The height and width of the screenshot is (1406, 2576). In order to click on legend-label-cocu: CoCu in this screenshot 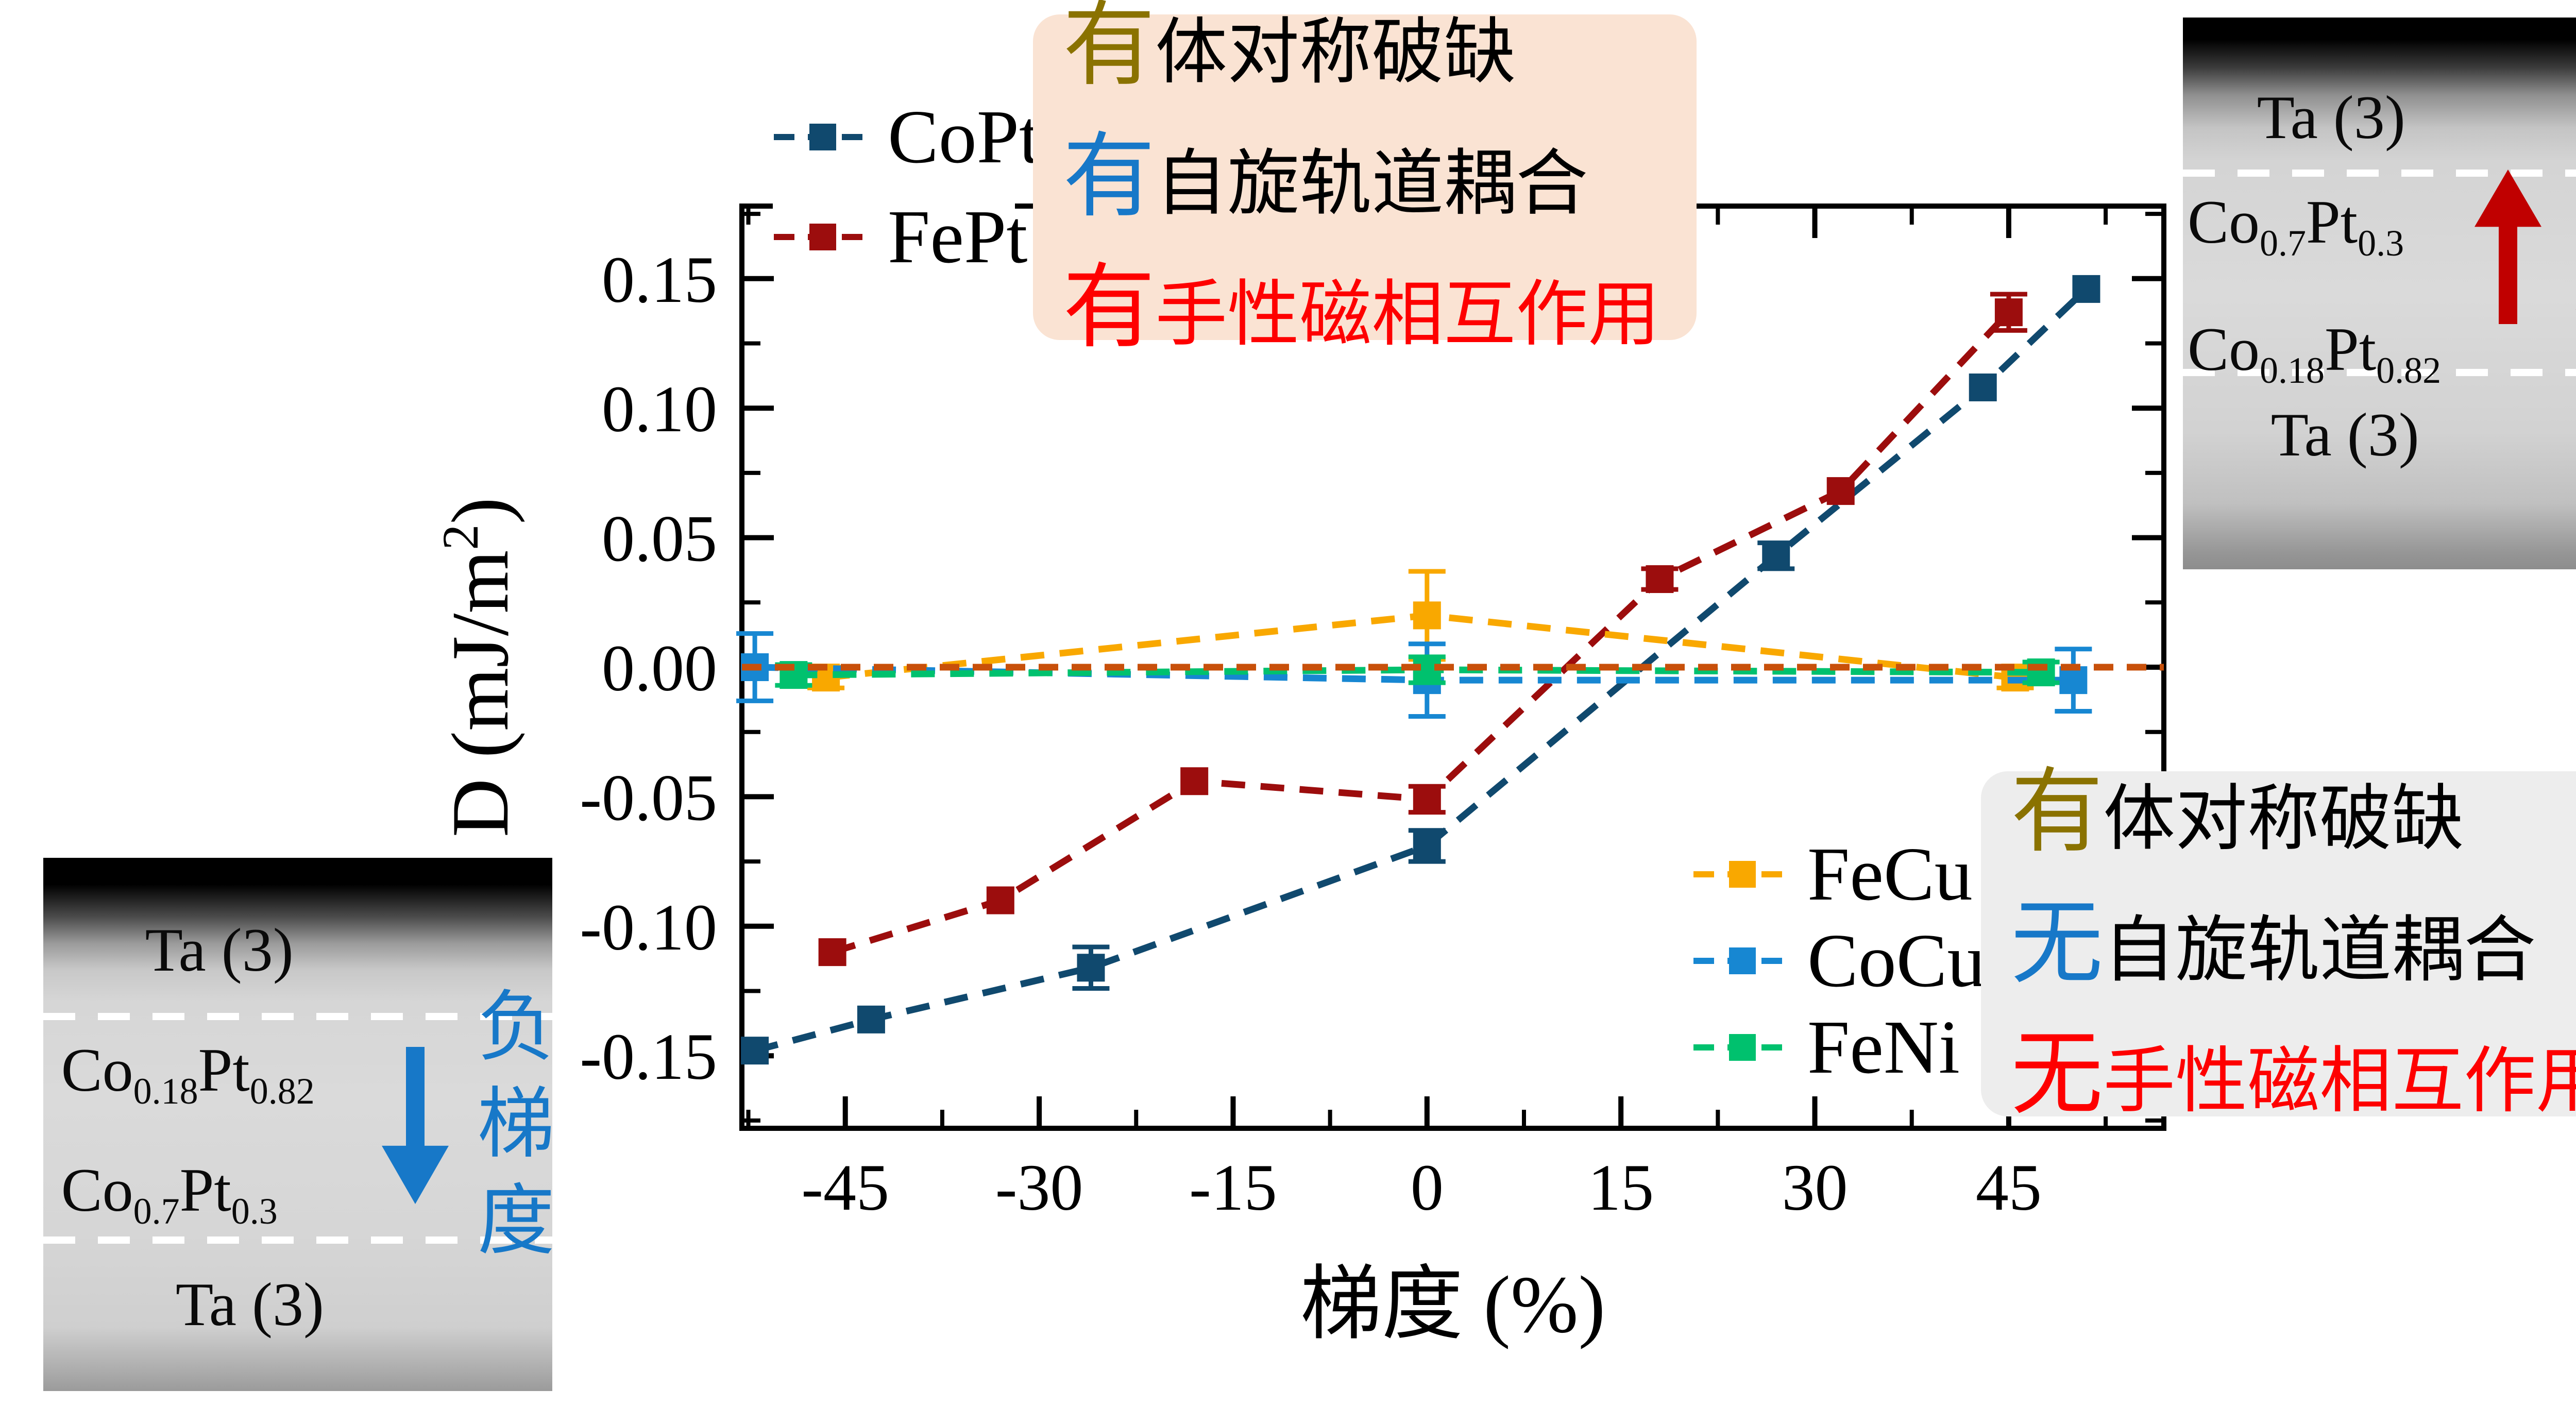, I will do `click(1896, 961)`.